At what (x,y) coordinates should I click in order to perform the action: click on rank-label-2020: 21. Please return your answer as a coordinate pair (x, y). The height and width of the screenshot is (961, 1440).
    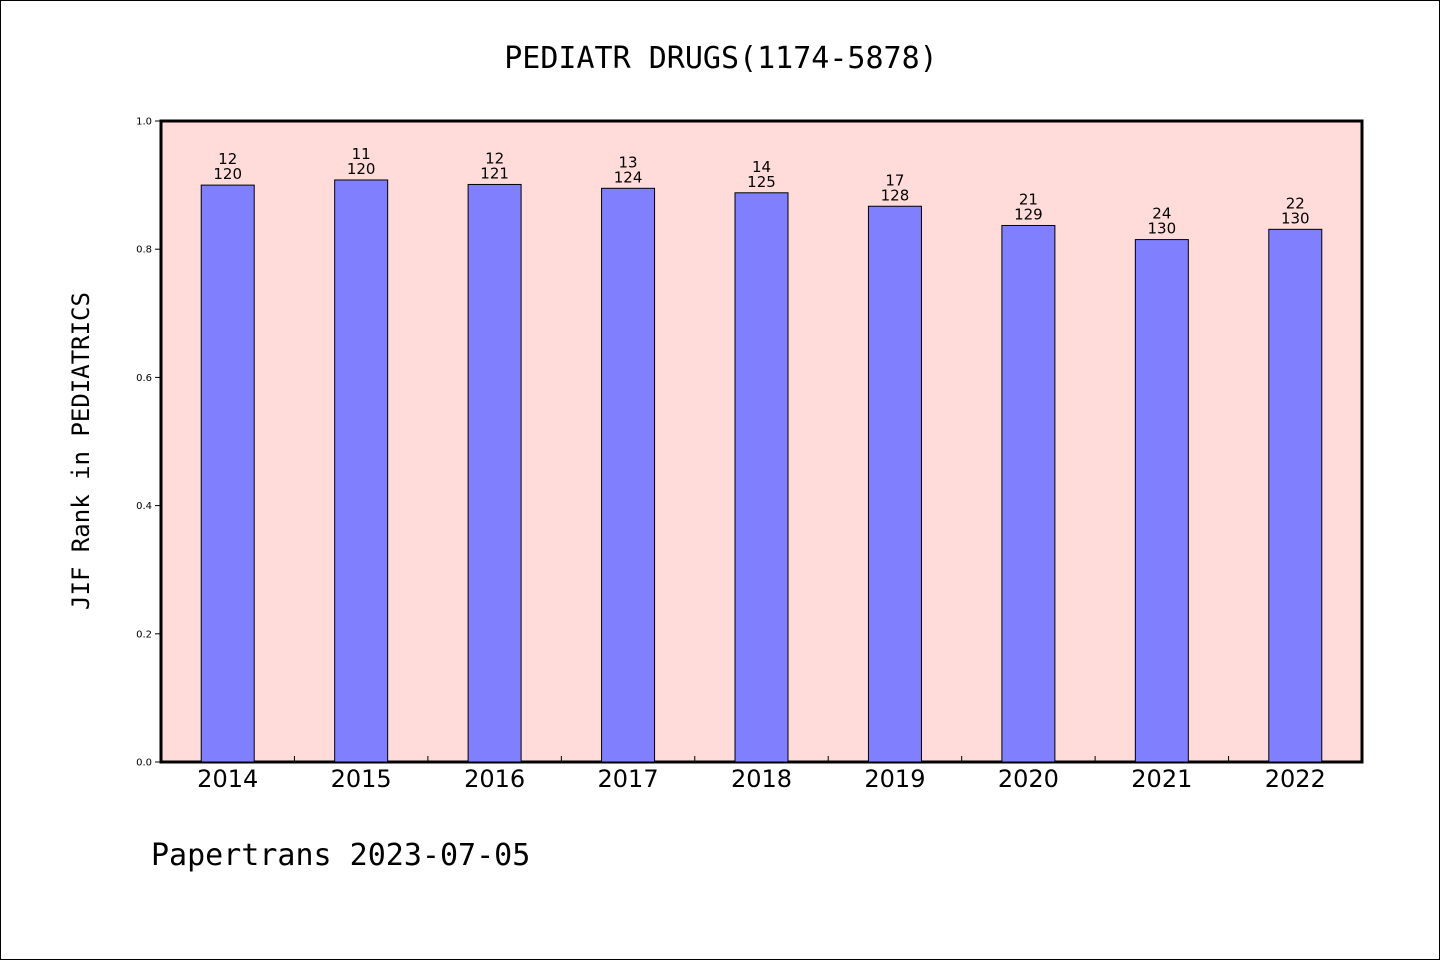
    Looking at the image, I should click on (1028, 199).